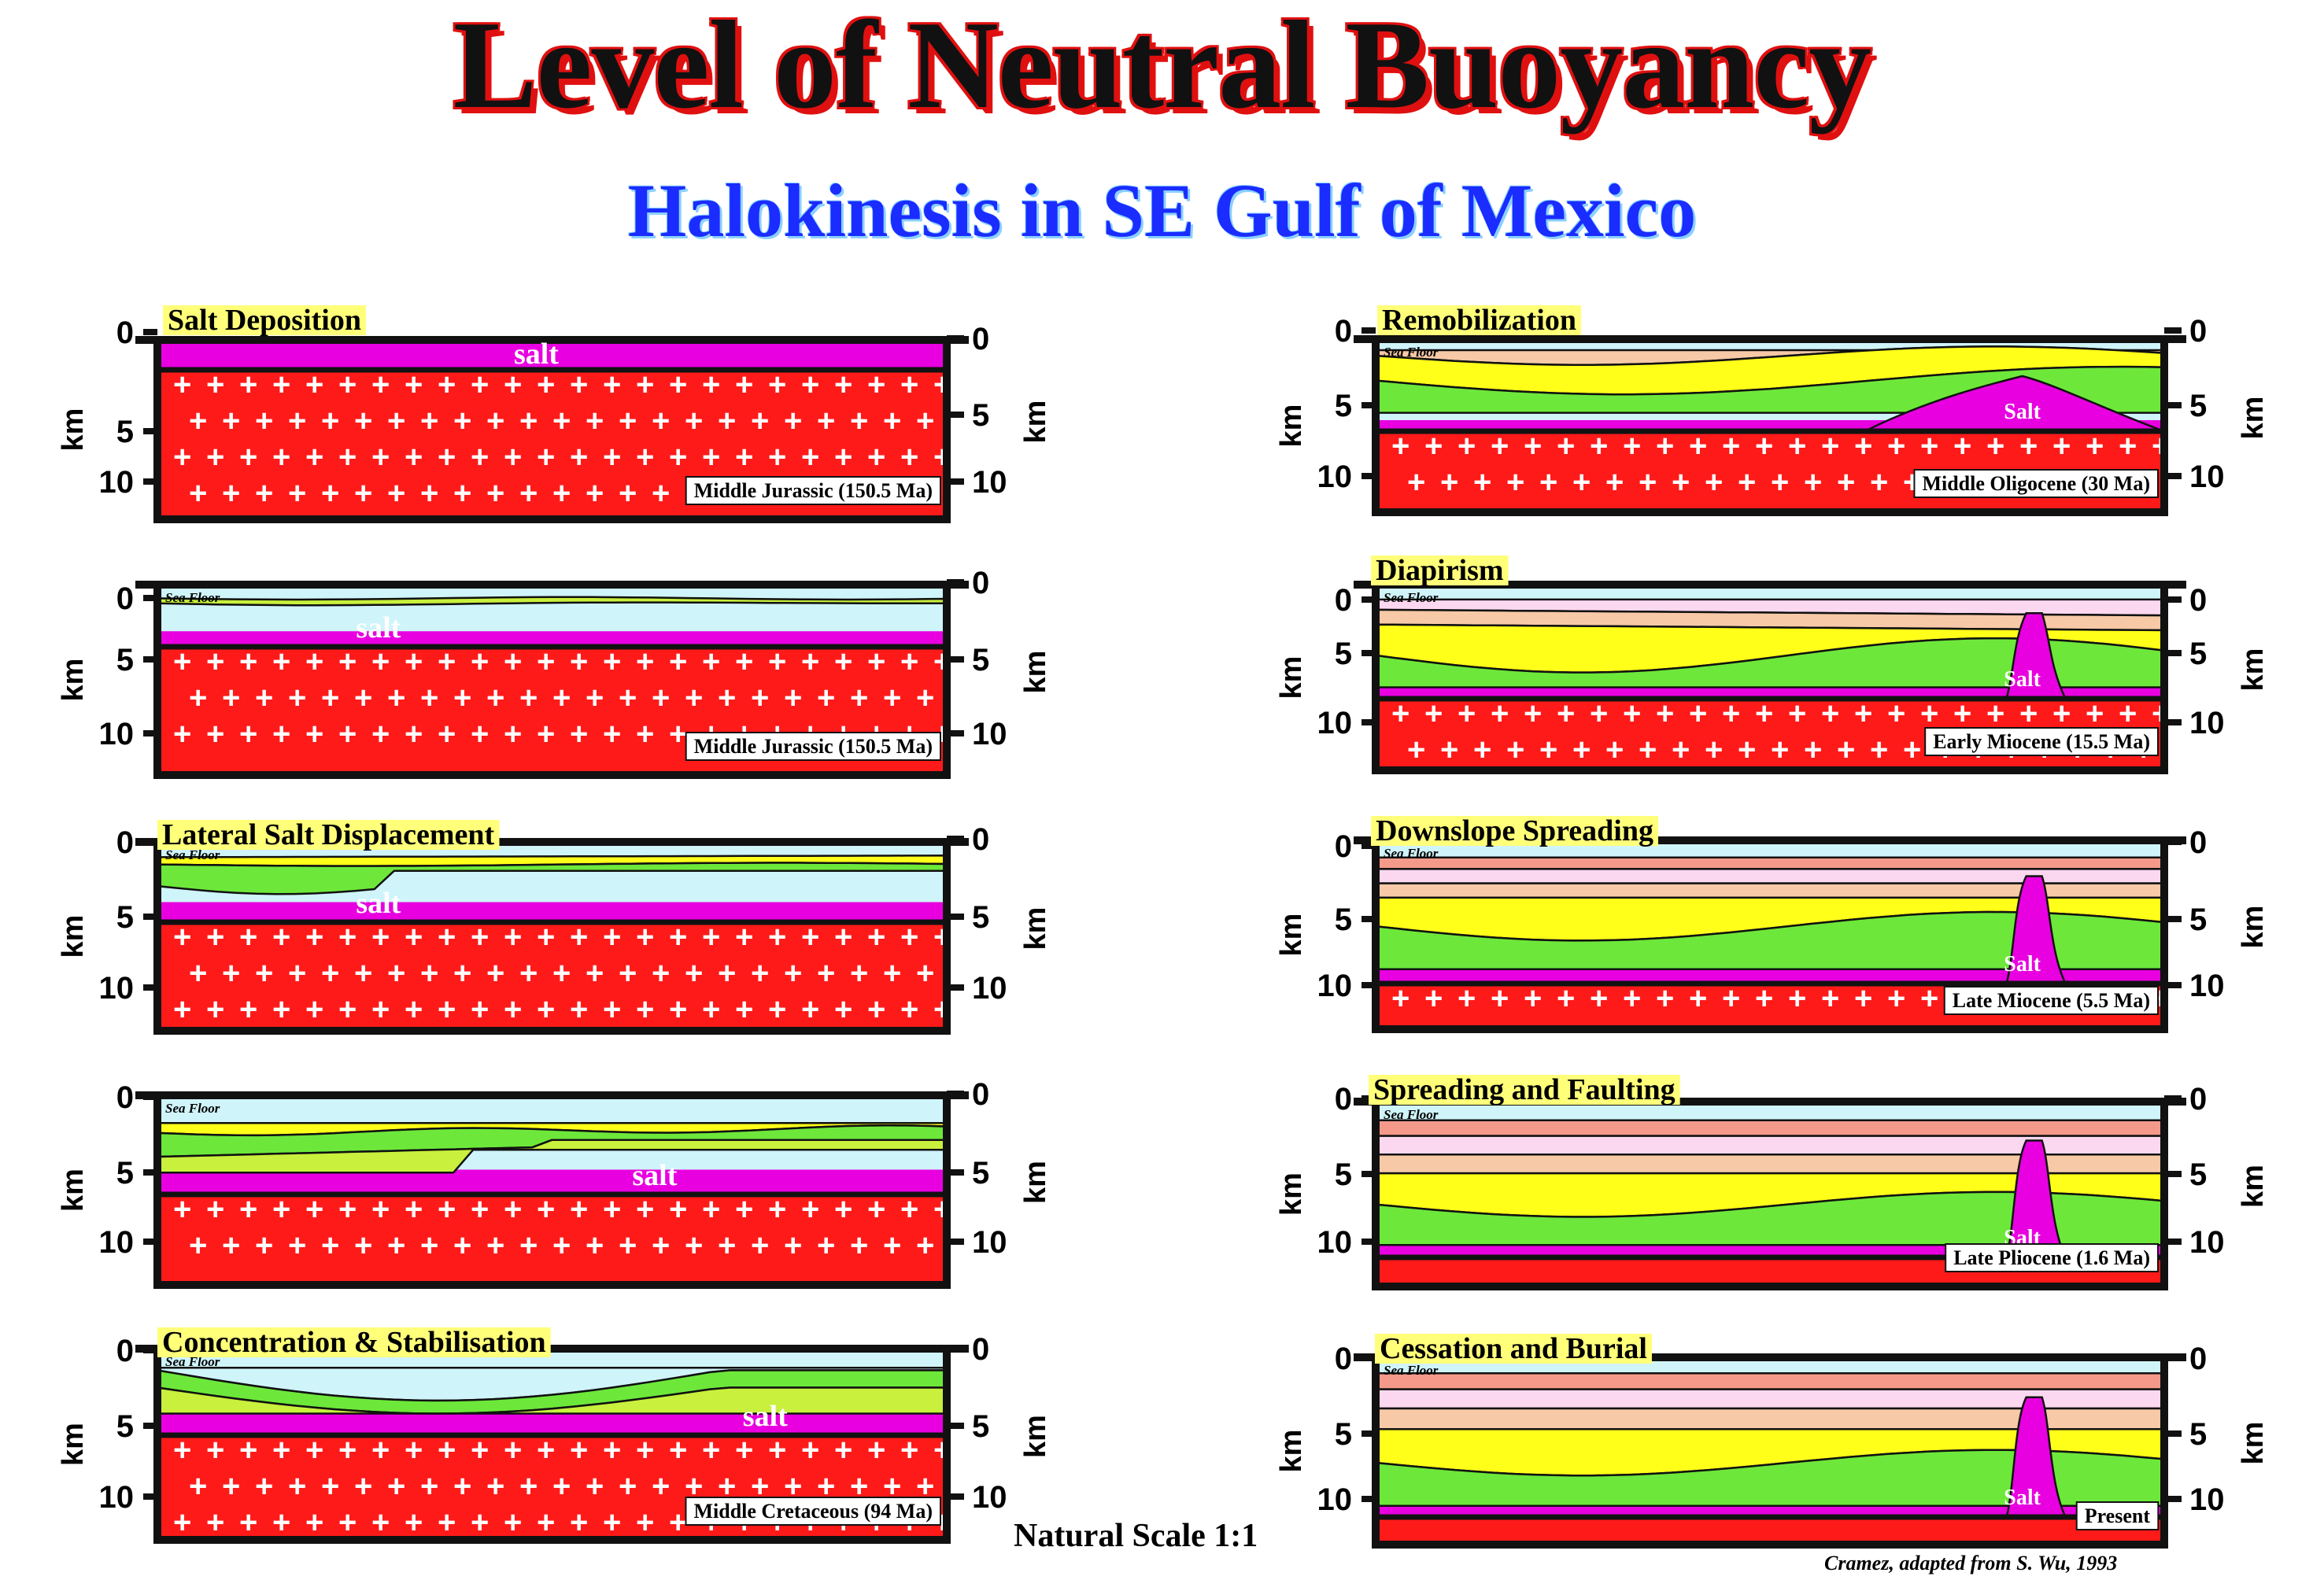 This screenshot has height=1580, width=2324. I want to click on basement, so click(552, 976).